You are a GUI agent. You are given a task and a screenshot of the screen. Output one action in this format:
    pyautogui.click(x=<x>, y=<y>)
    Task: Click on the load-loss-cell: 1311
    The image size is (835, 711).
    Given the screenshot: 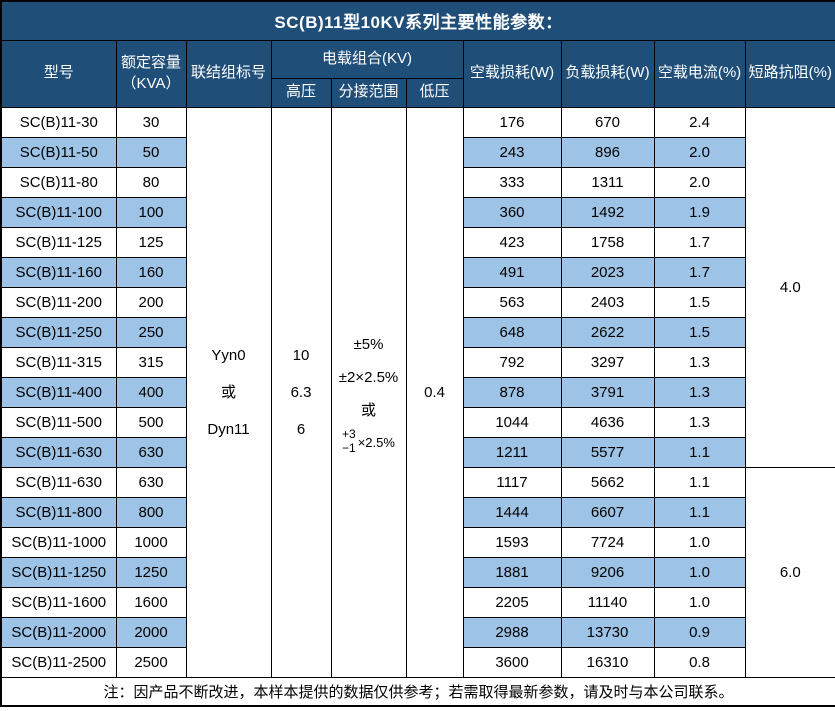 What is the action you would take?
    pyautogui.click(x=607, y=182)
    